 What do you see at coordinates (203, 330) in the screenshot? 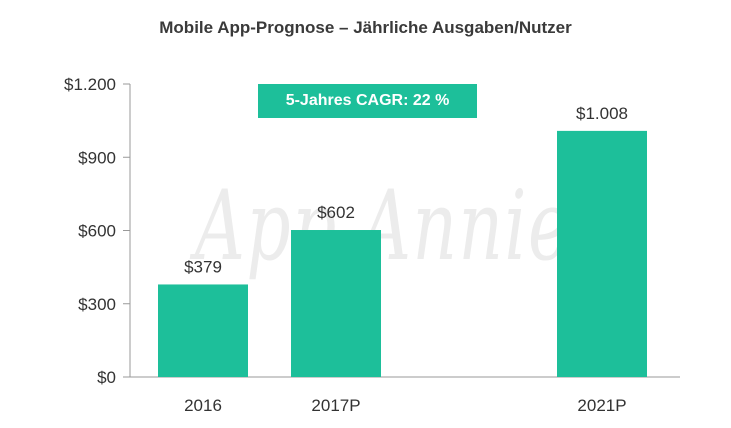
I see `bar-2016` at bounding box center [203, 330].